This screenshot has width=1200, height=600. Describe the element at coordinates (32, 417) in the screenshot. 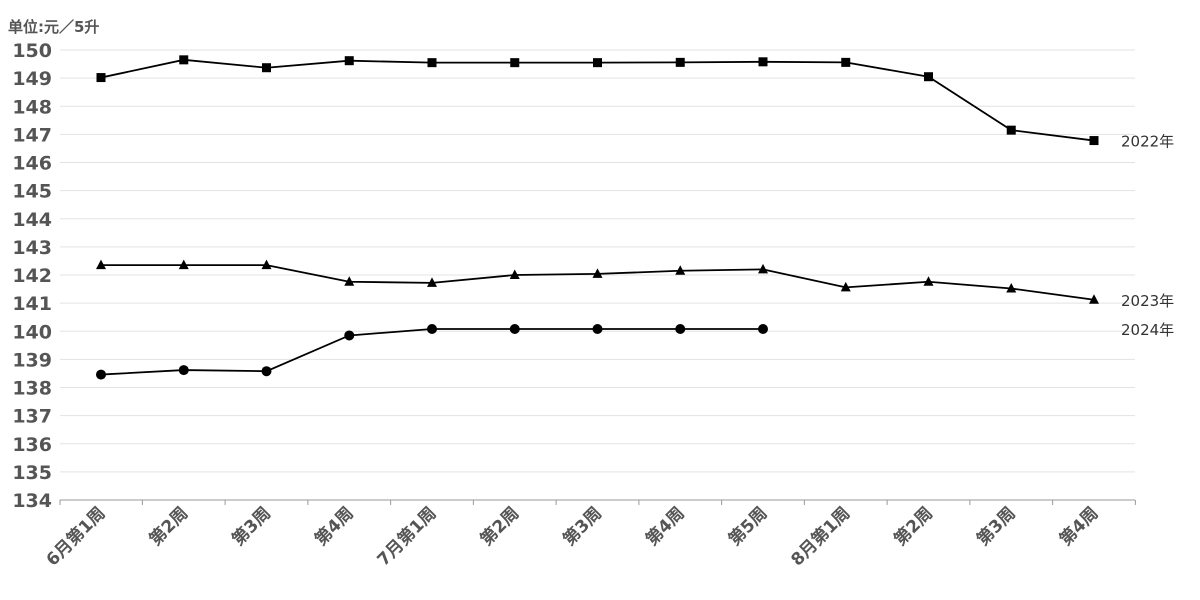

I see `y-tick-label: 137` at that location.